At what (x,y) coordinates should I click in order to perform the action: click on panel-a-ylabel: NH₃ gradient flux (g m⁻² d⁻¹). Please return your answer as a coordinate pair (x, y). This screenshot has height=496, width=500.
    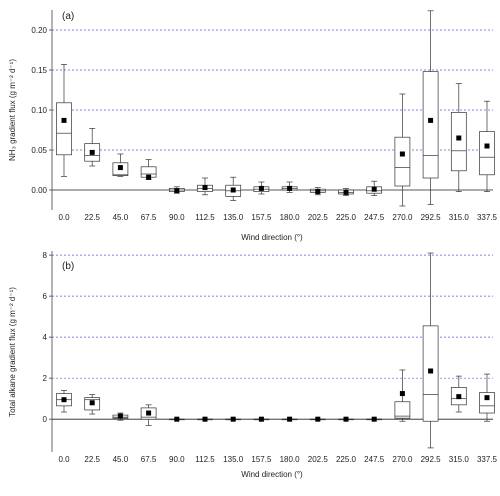
    Looking at the image, I should click on (12, 110).